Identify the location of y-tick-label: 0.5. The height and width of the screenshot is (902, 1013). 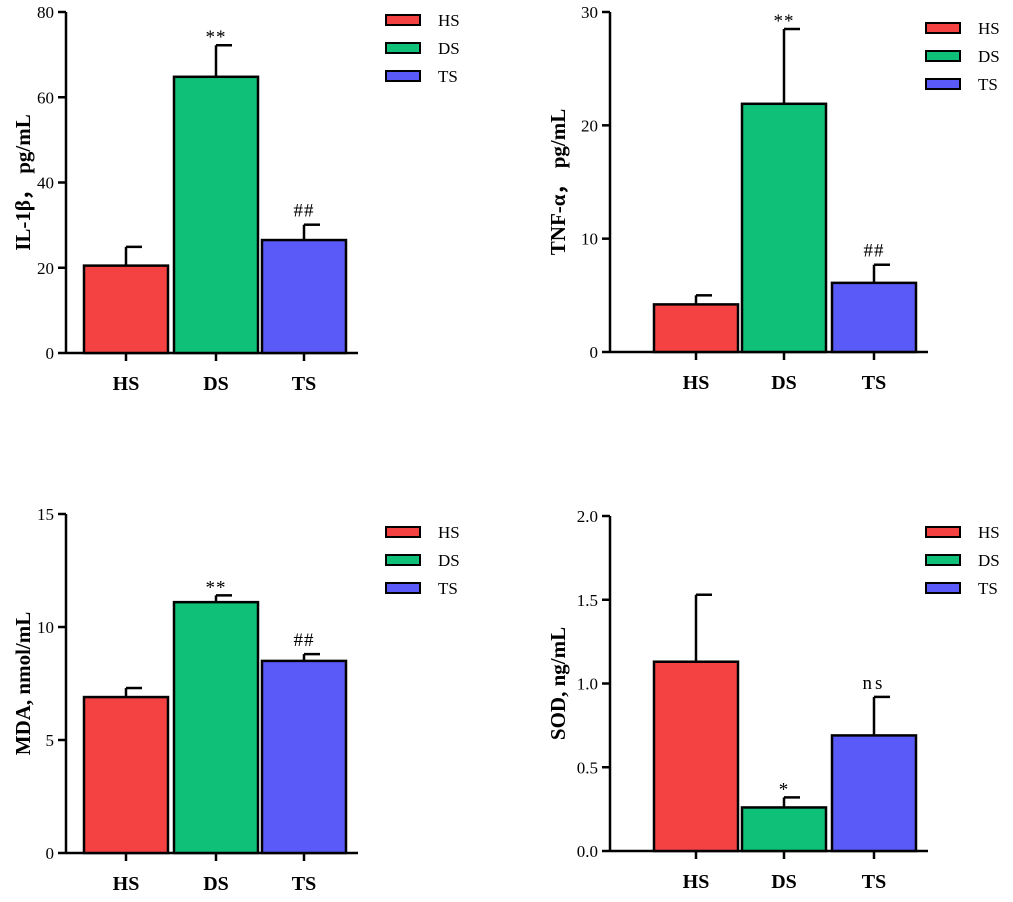
(587, 767).